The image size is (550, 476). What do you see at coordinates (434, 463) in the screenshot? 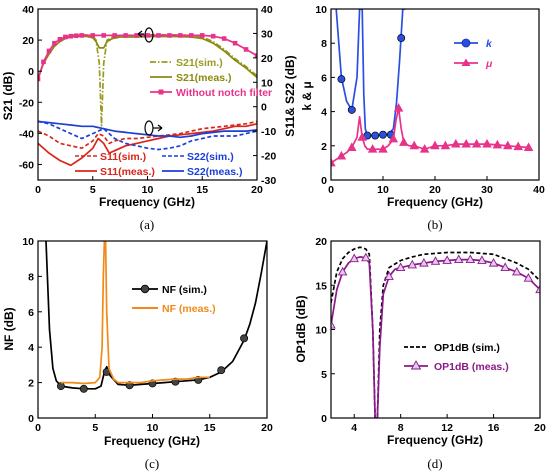
I see `panel-d-caption: (d)` at bounding box center [434, 463].